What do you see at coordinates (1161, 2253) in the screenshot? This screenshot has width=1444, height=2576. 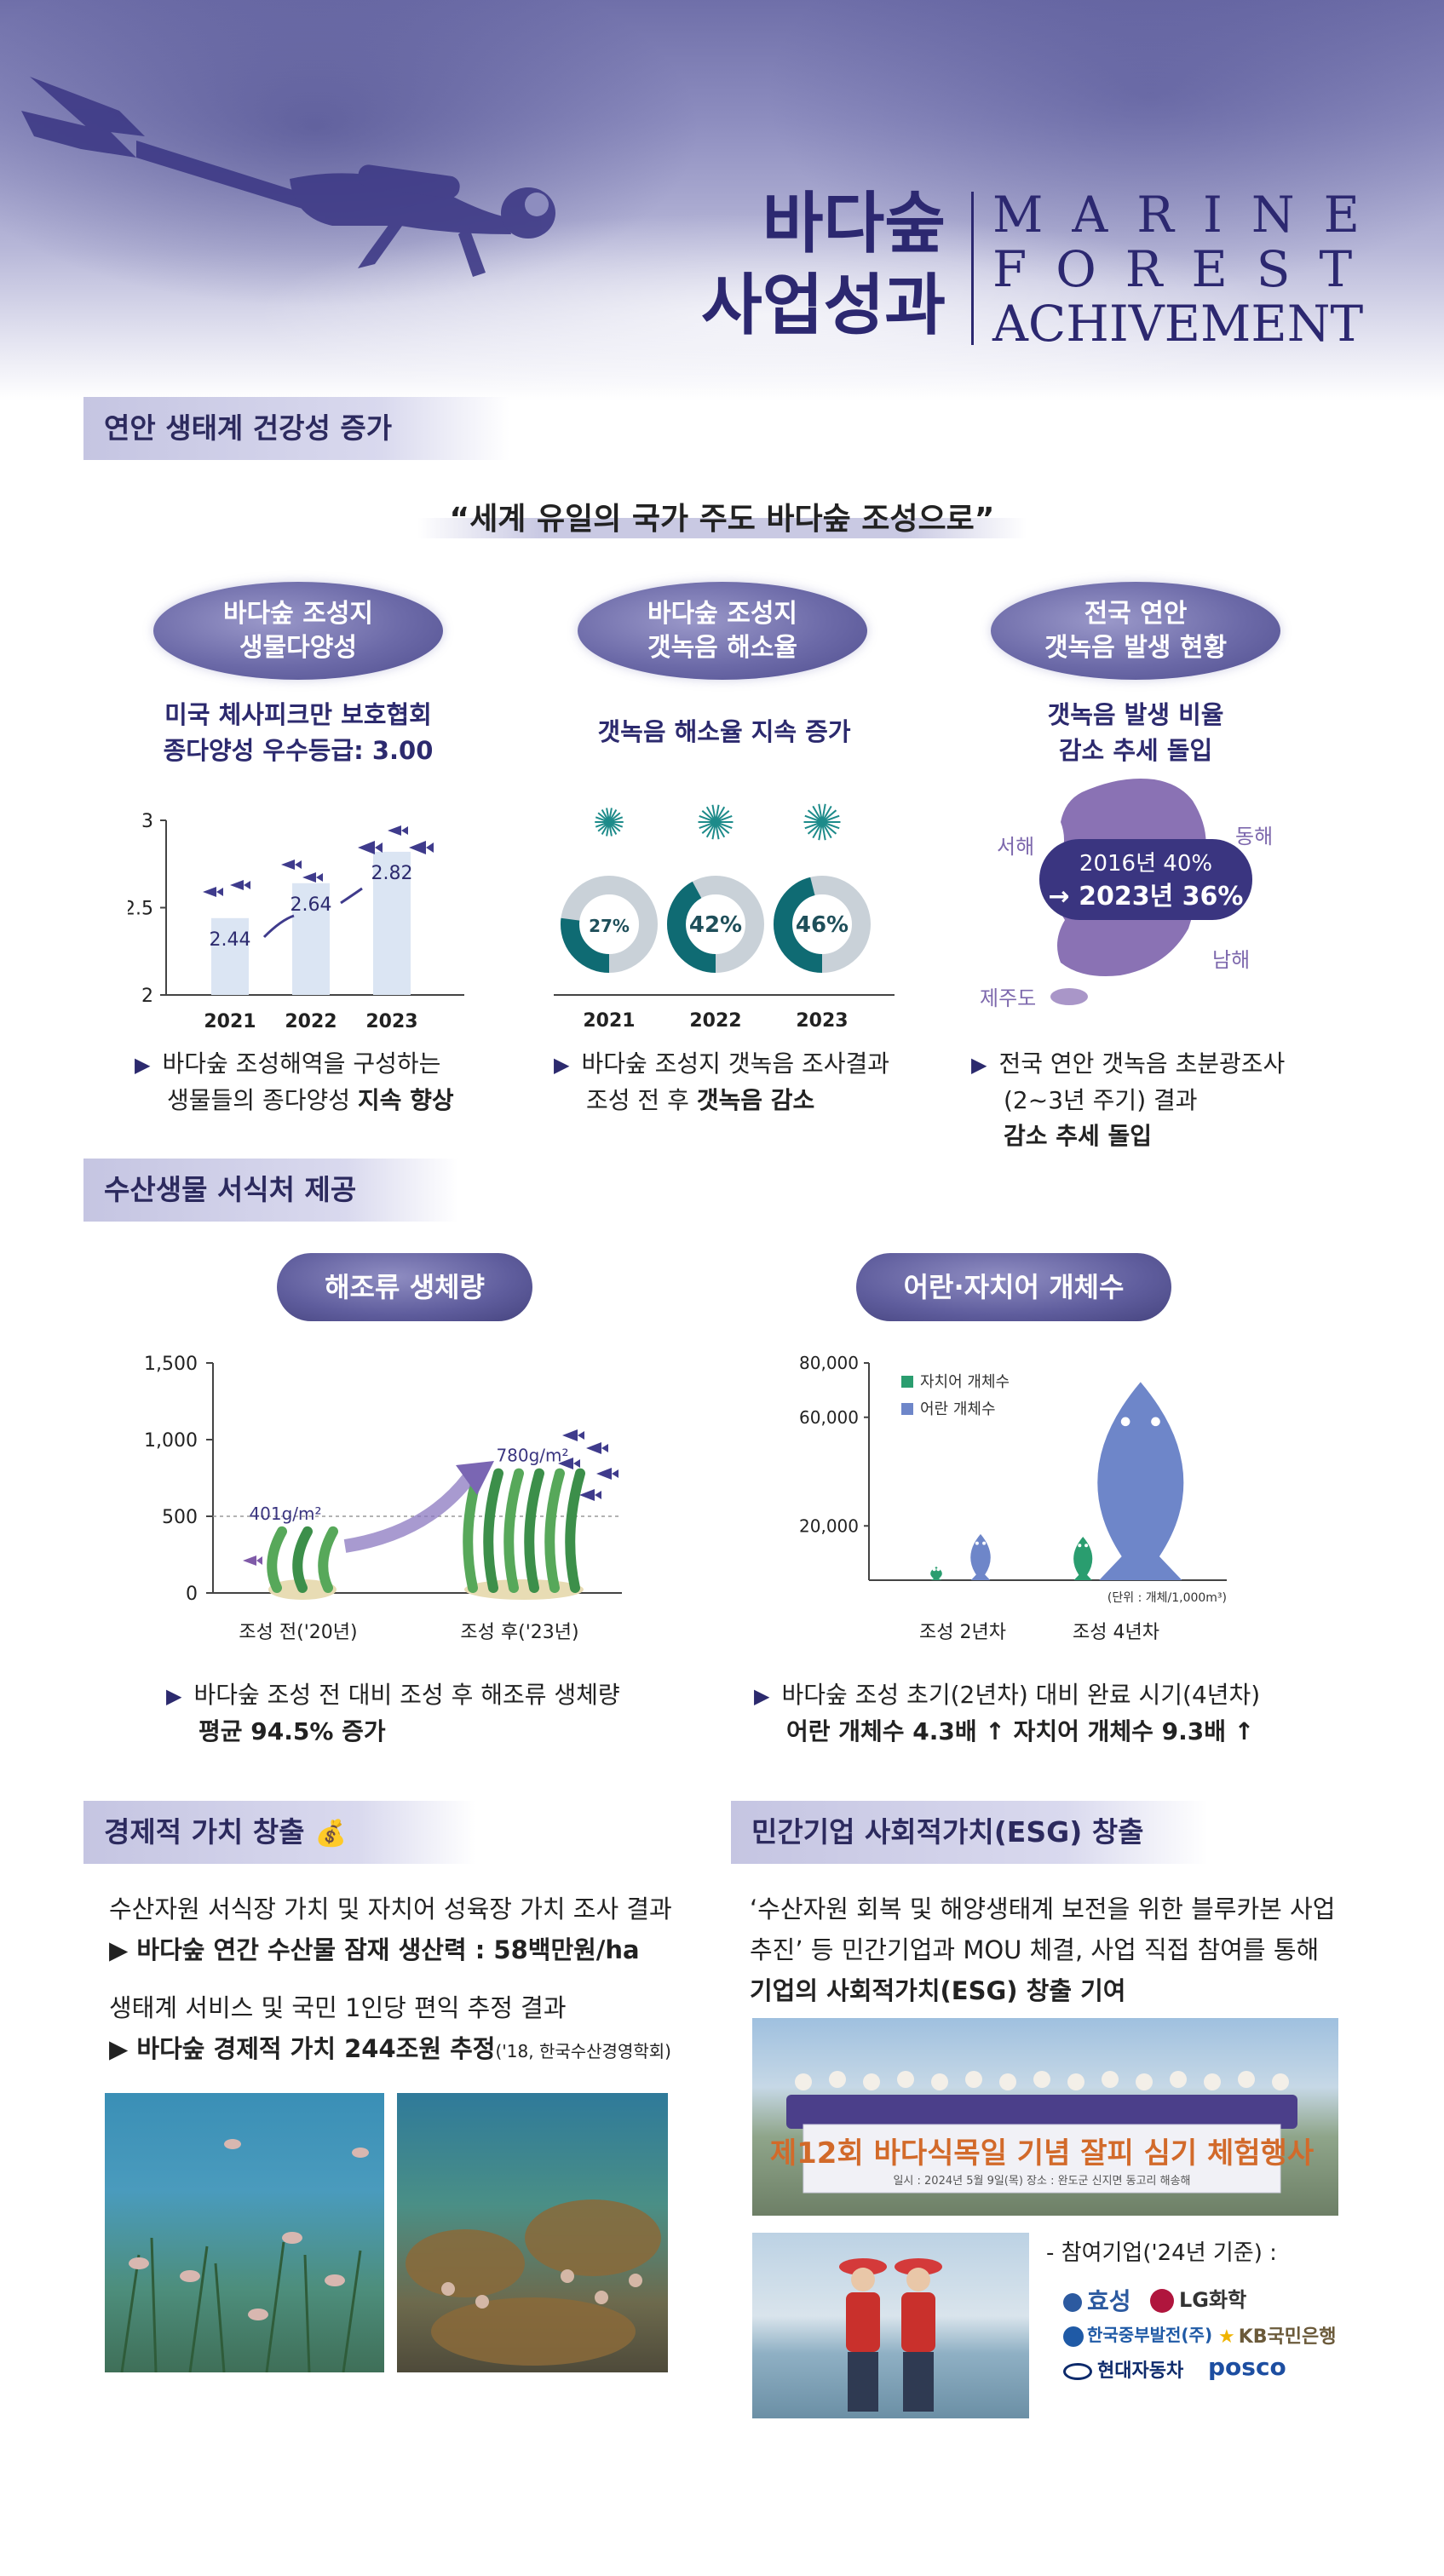 I see `participants-label: - 참여기업('24년 기준) :` at bounding box center [1161, 2253].